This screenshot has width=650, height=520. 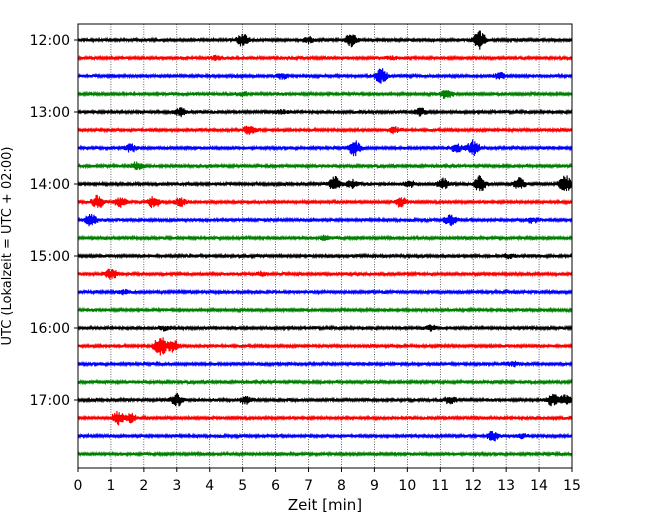 I want to click on x-tick-label: 13, so click(x=506, y=486).